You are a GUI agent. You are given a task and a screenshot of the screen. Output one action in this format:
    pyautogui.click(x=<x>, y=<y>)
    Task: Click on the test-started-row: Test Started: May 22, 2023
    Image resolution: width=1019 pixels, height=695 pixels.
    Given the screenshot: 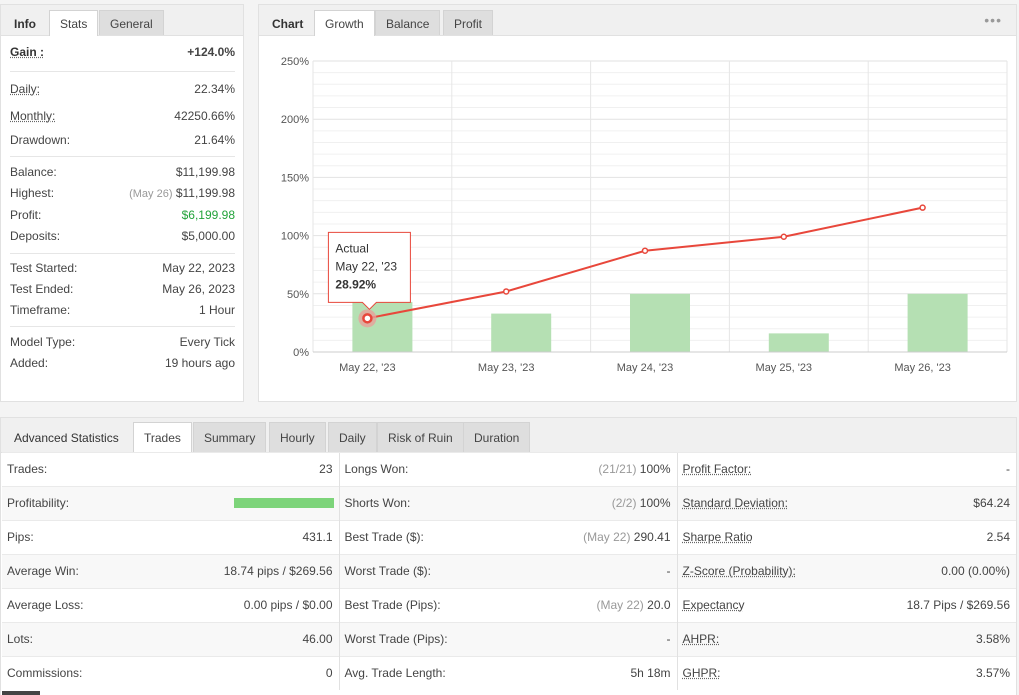 What is the action you would take?
    pyautogui.click(x=122, y=268)
    